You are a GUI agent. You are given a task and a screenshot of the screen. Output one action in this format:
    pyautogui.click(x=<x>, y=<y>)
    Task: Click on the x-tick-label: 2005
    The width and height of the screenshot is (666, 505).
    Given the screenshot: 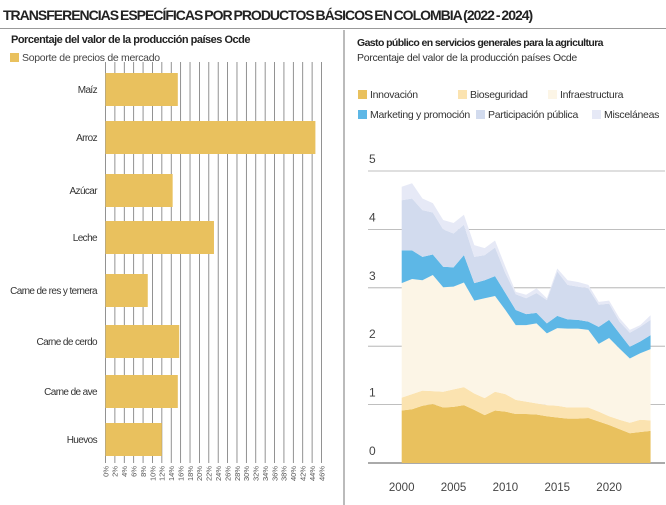 What is the action you would take?
    pyautogui.click(x=454, y=488)
    